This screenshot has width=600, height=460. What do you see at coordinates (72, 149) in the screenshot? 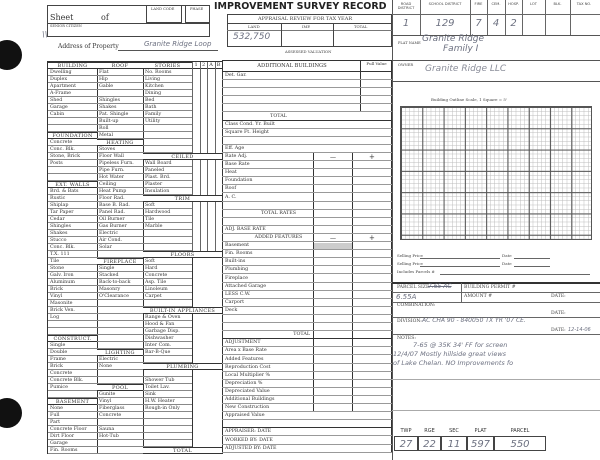
I see `building-option: Conc. Blk.` at bounding box center [72, 149].